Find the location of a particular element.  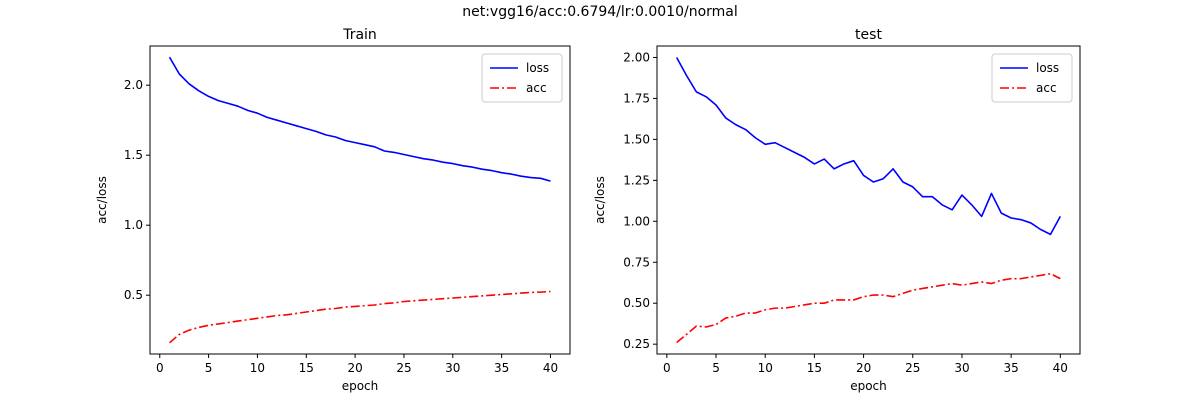

figure-suptitle: net:vgg16/acc:0.6794/lr:0.0010/normal is located at coordinates (600, 12).